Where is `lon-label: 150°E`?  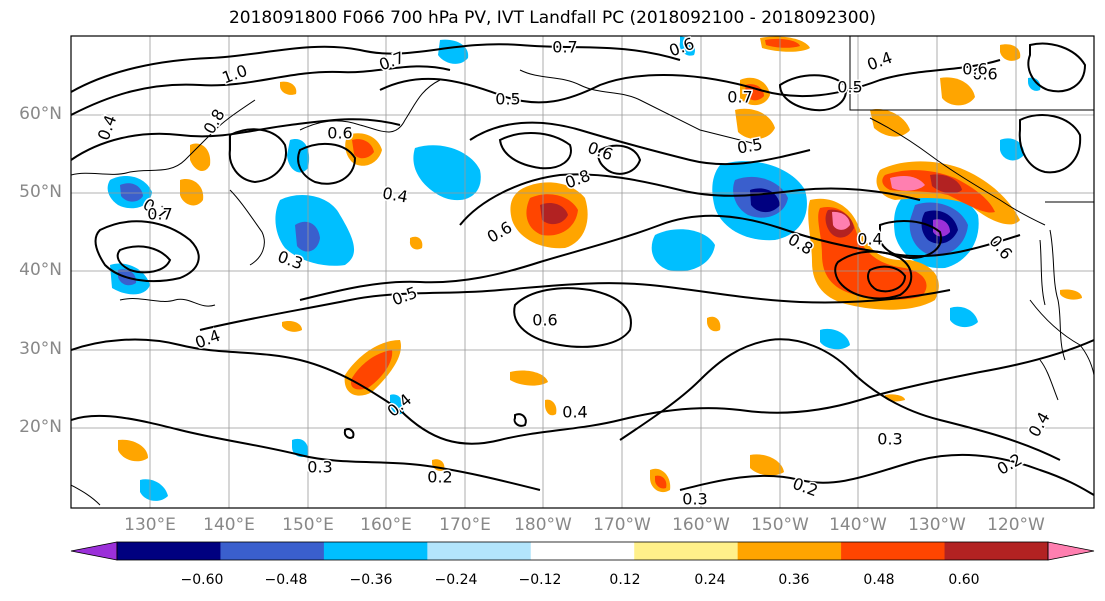
lon-label: 150°E is located at coordinates (308, 525).